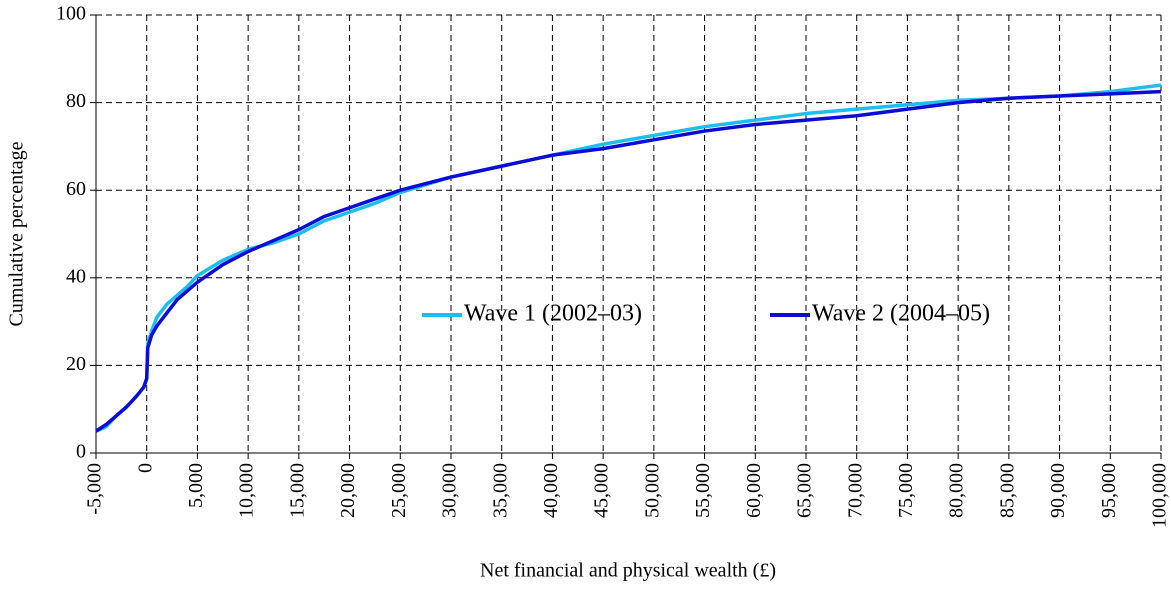  What do you see at coordinates (297, 490) in the screenshot?
I see `x-tick-label: 15,000` at bounding box center [297, 490].